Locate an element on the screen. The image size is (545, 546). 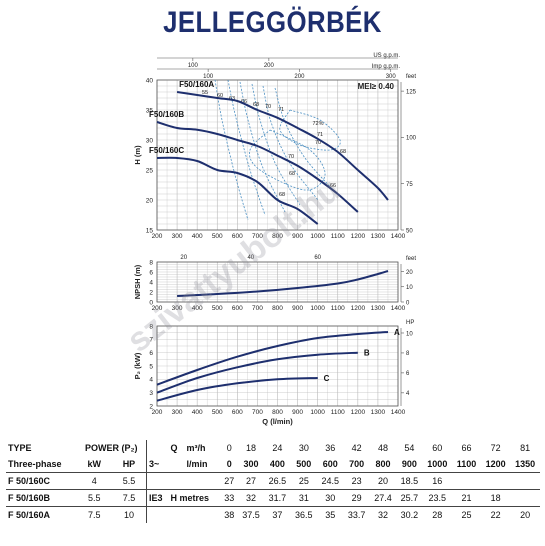
table-m3h-cell: 54 is located at coordinates (409, 448).